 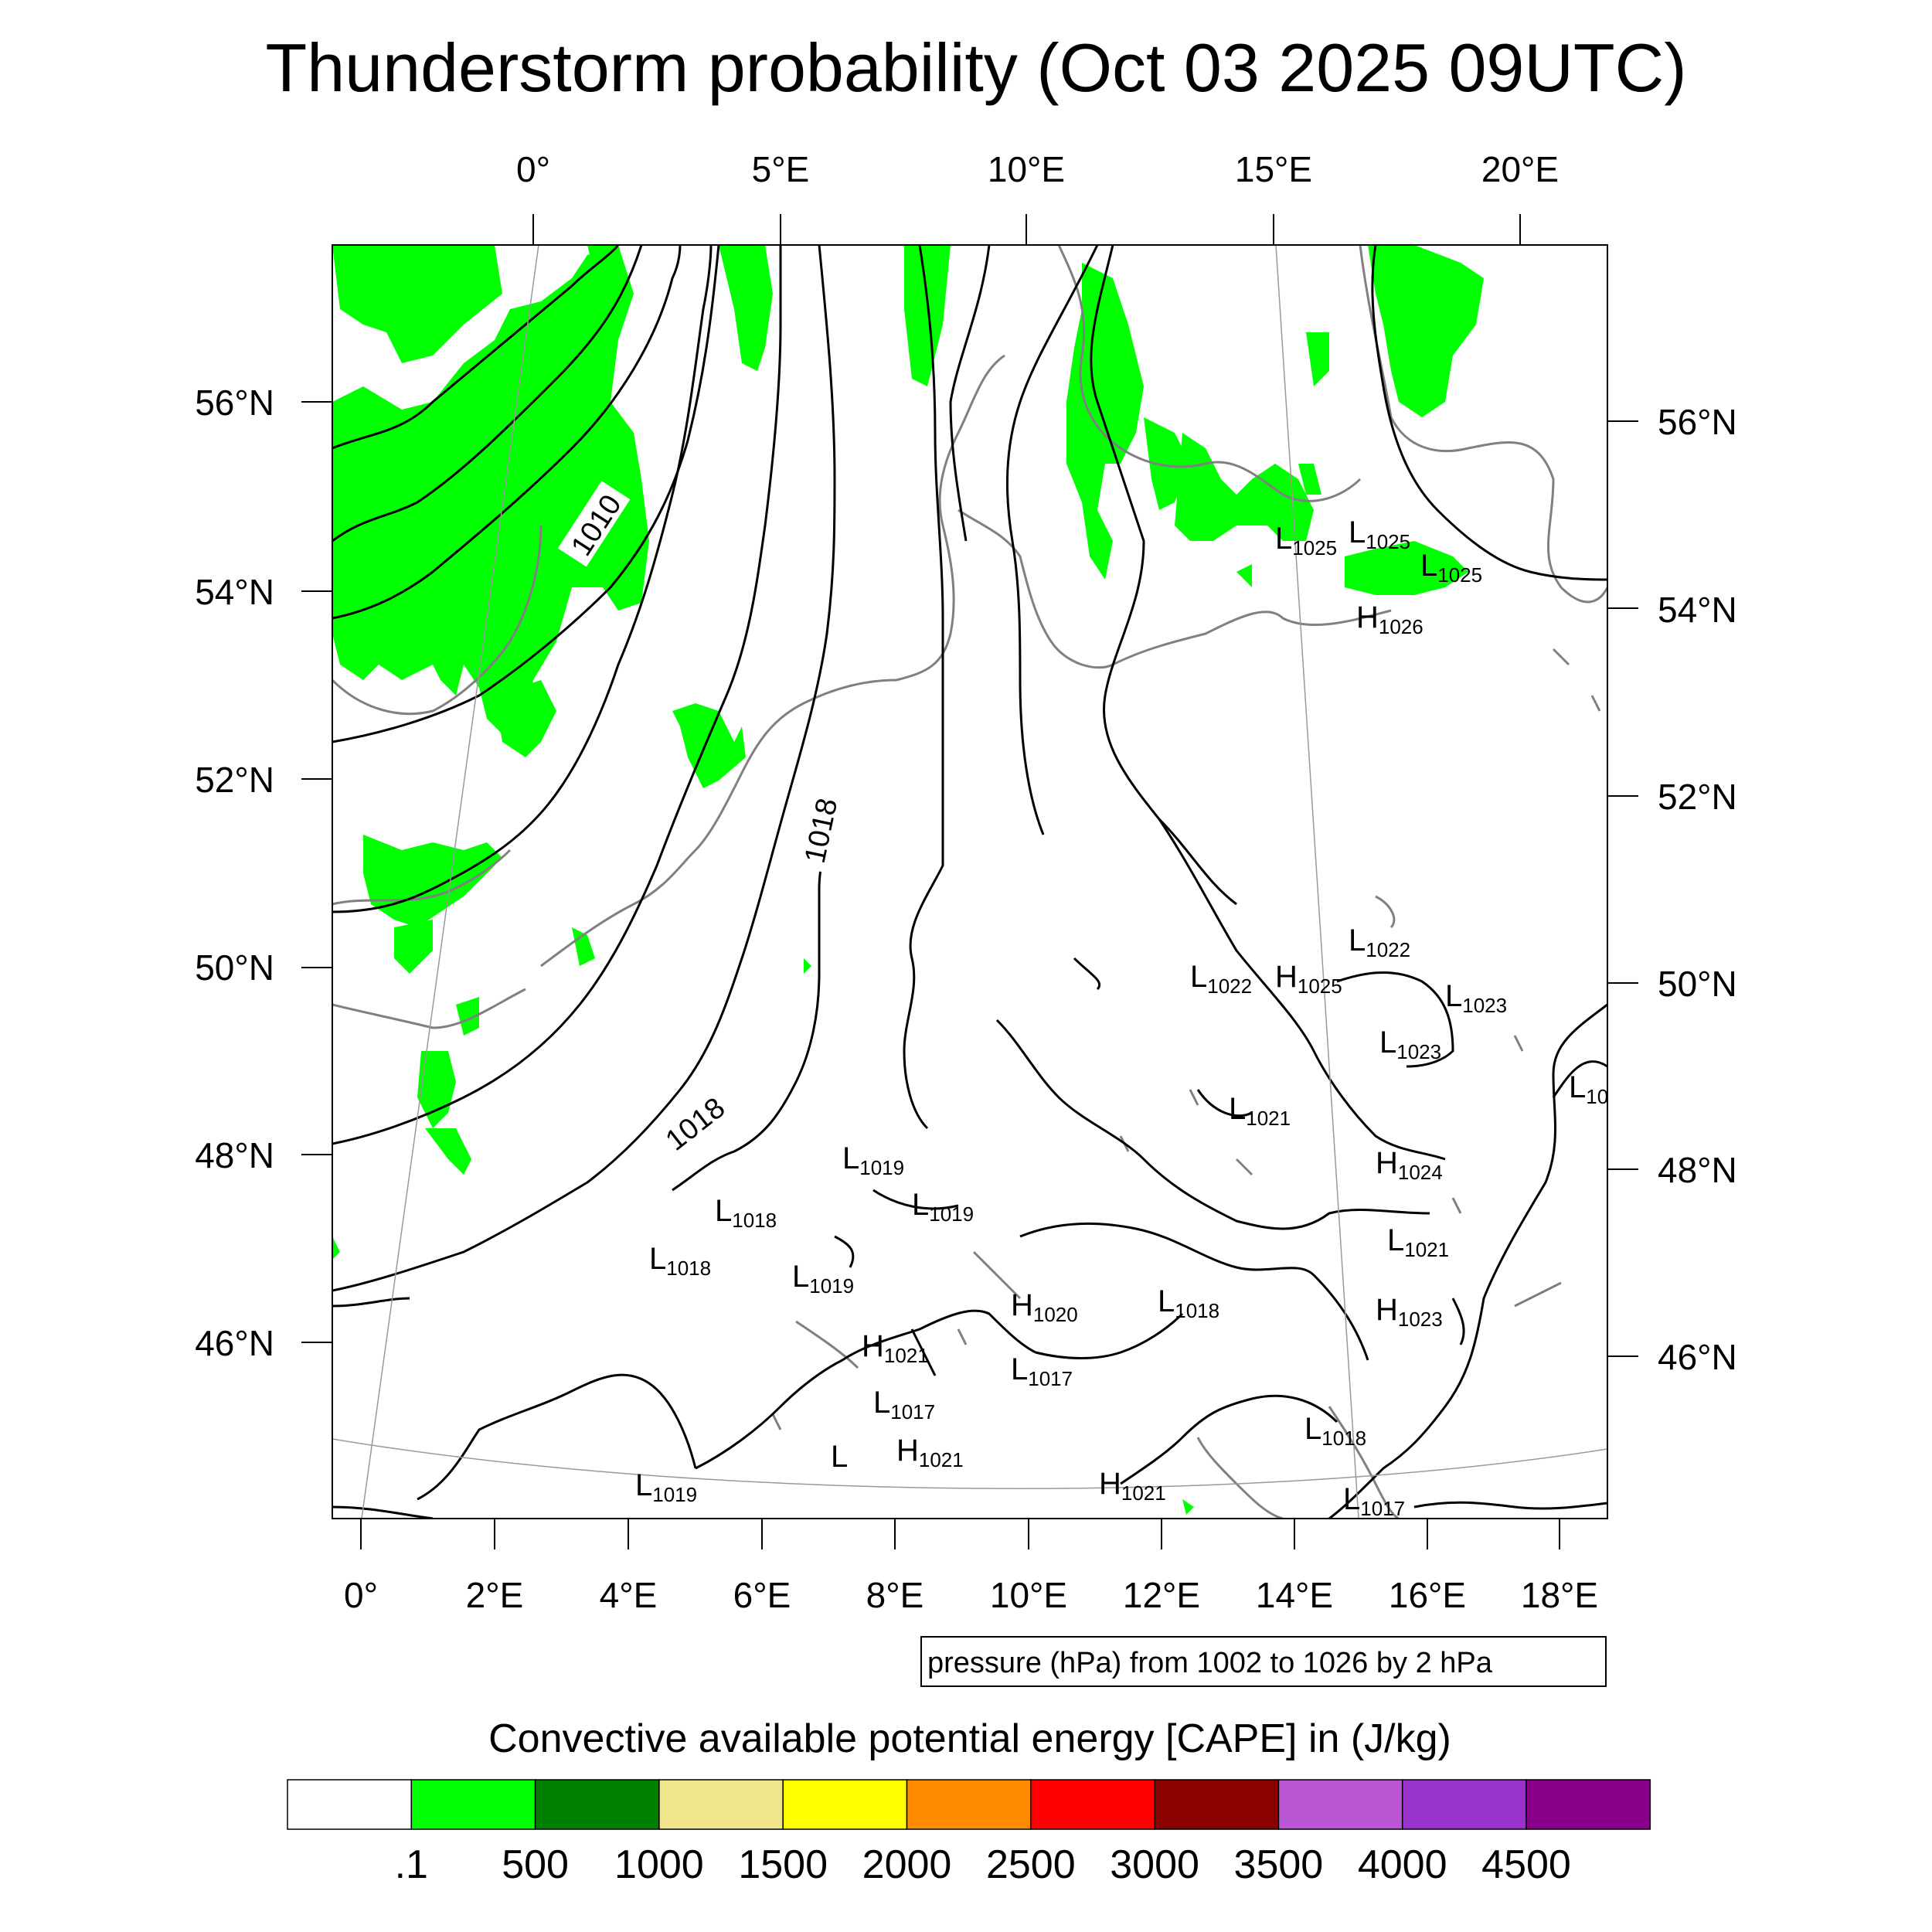 I want to click on pressure-center-label: H1025, so click(x=1308, y=979).